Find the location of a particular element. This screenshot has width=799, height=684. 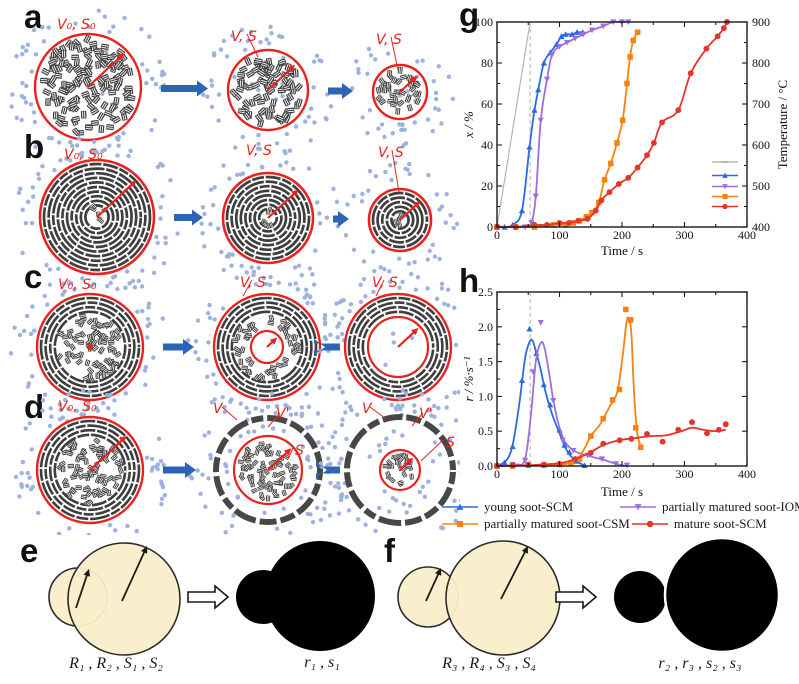

svg-text: 0.5 is located at coordinates (485, 431).